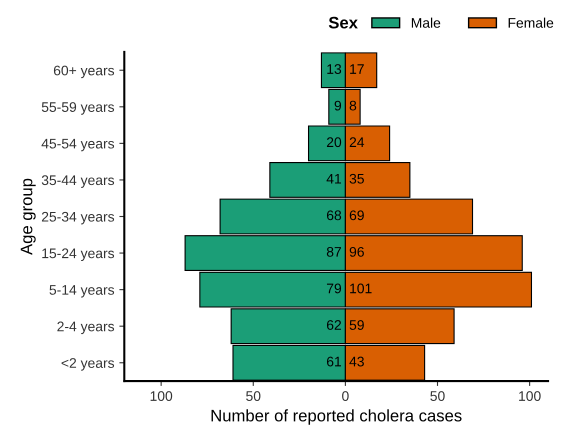  What do you see at coordinates (334, 361) in the screenshot?
I see `data-label: 61` at bounding box center [334, 361].